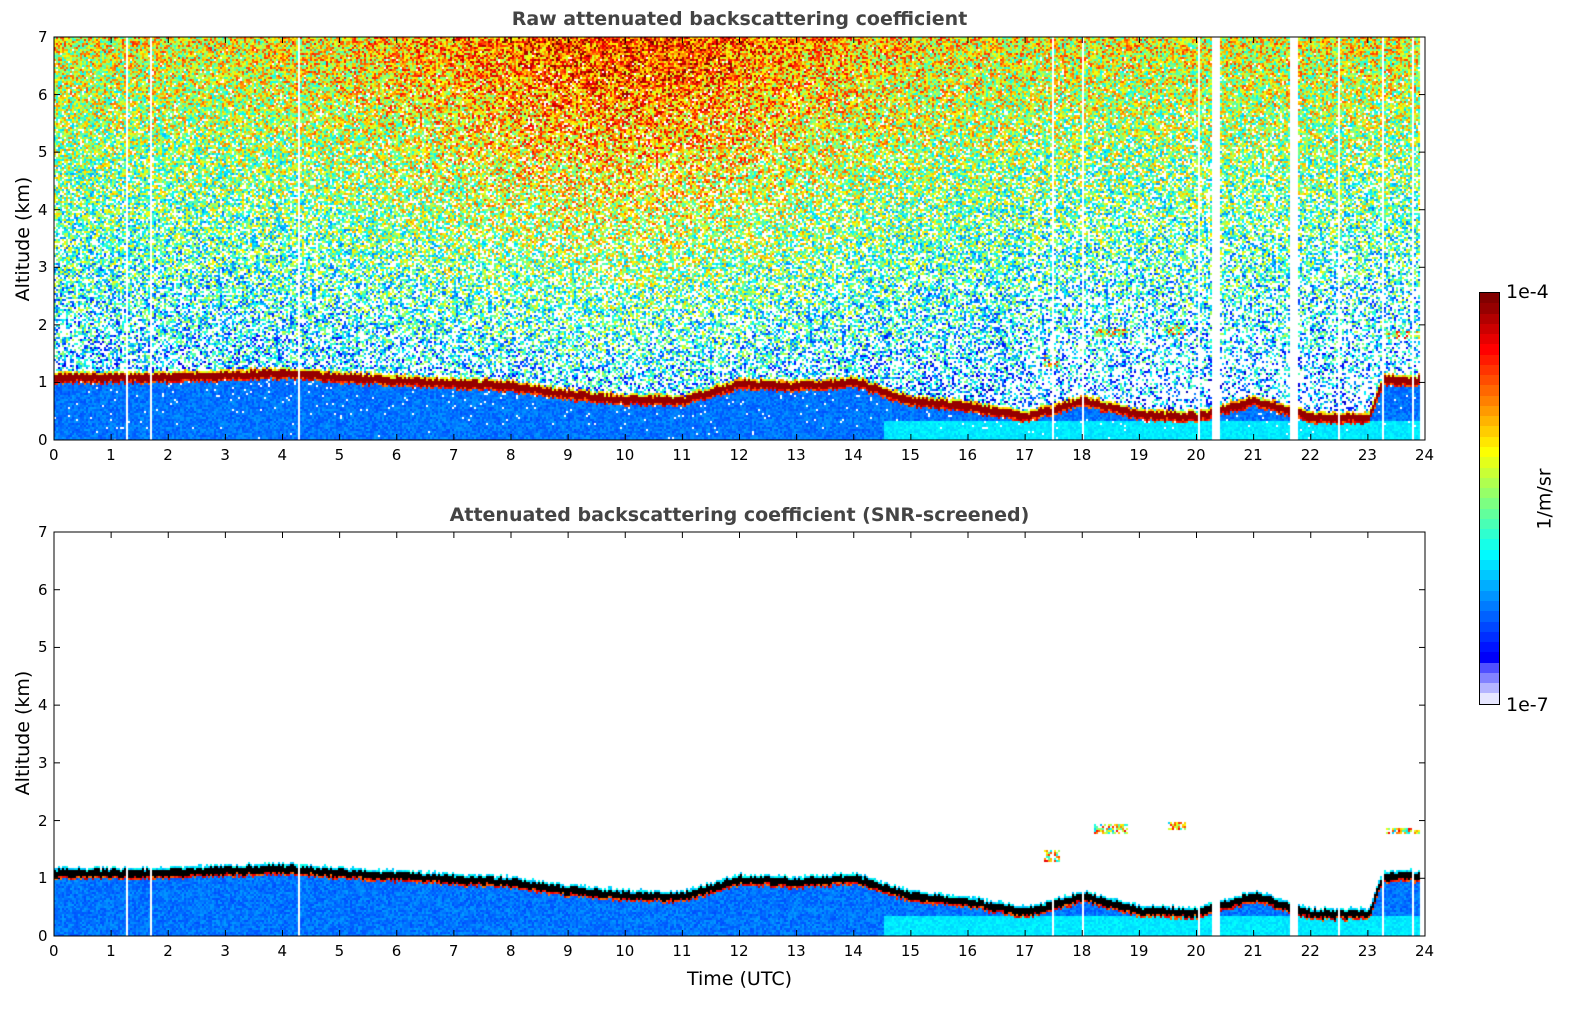  I want to click on colorbar-min-label: 1e-7, so click(1527, 705).